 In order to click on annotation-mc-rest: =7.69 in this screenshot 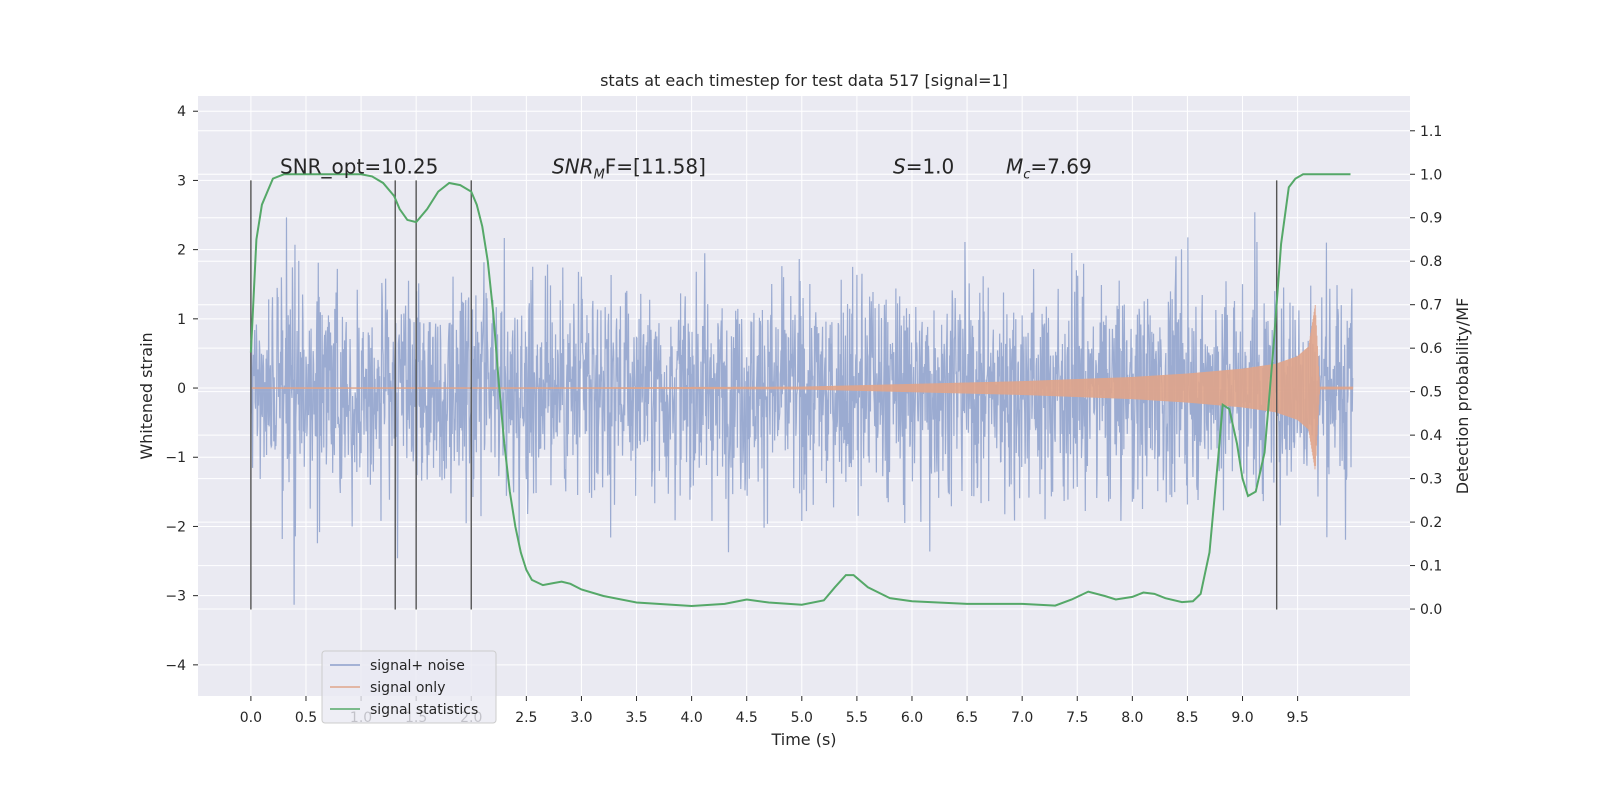, I will do `click(1060, 167)`.